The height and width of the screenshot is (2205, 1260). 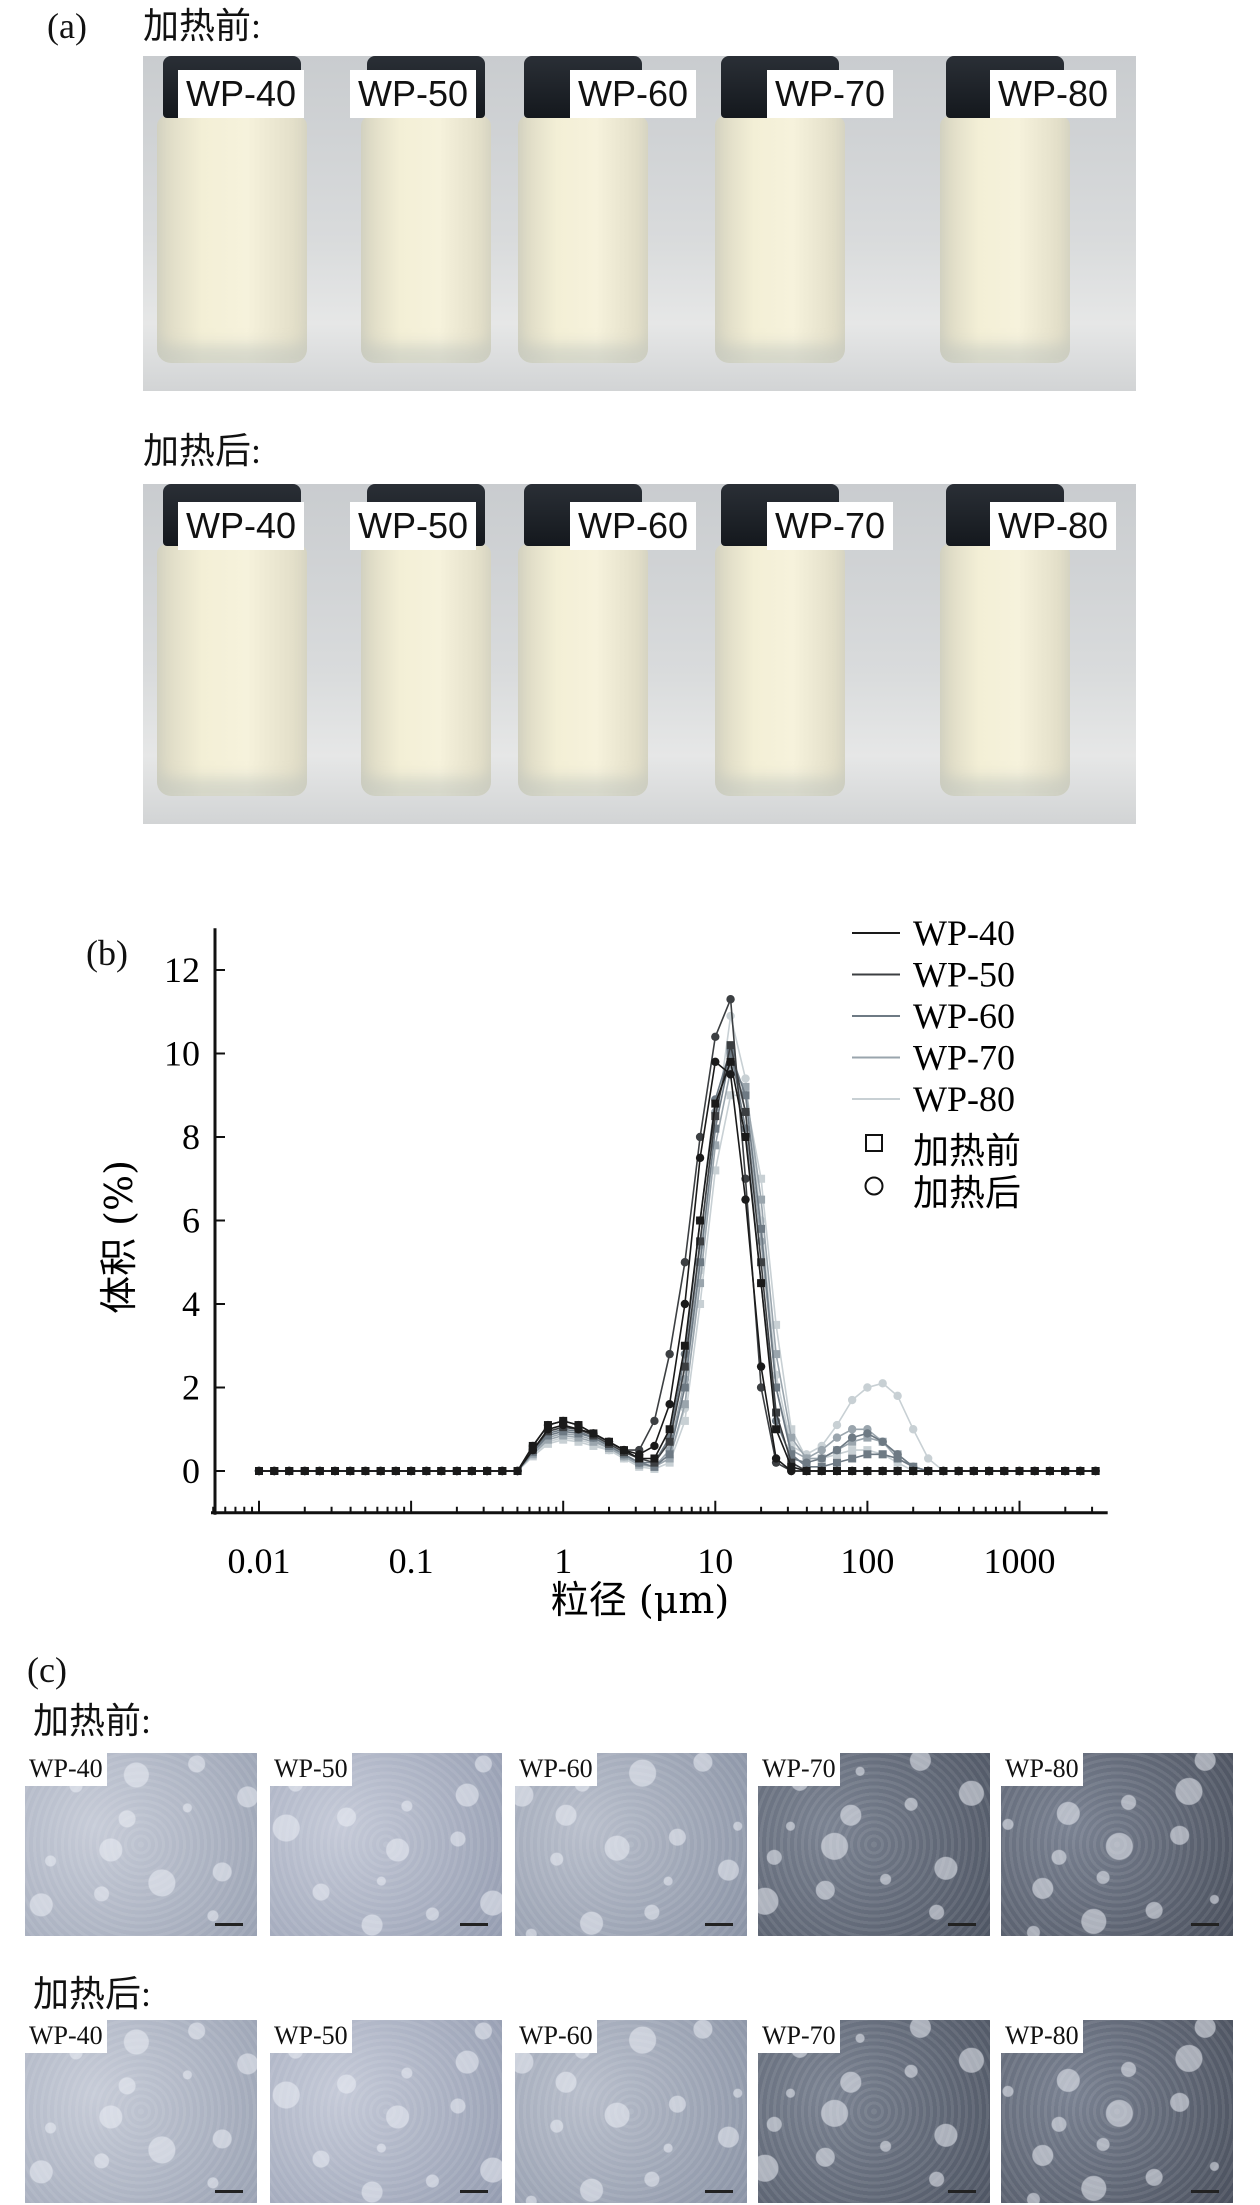 I want to click on panel-c-label: (c), so click(x=47, y=1670).